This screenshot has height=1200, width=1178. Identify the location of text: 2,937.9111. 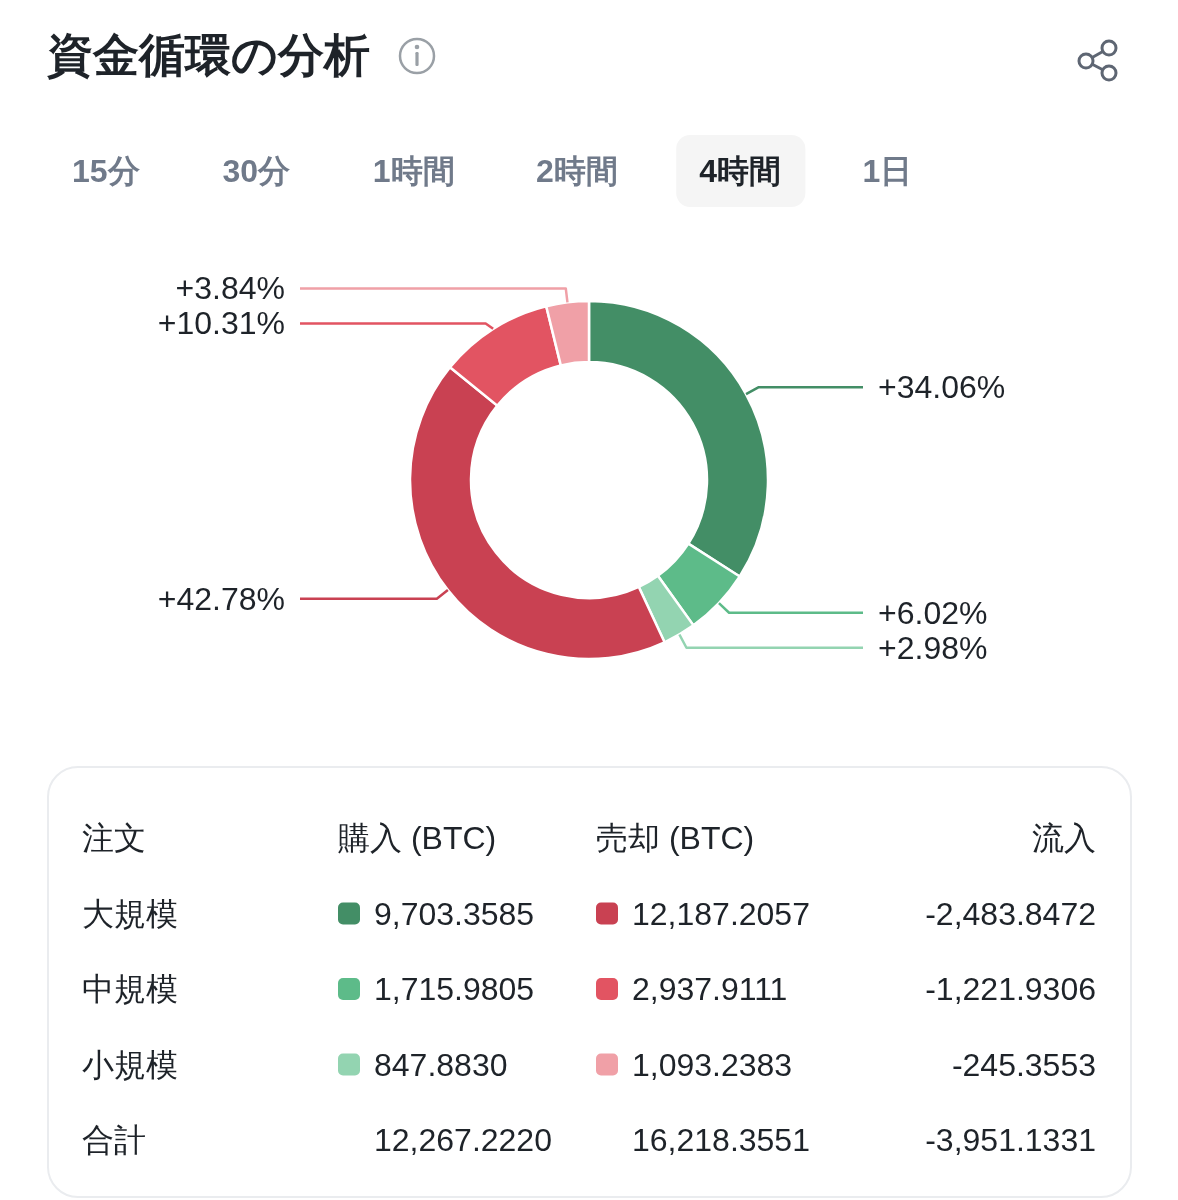
(710, 989).